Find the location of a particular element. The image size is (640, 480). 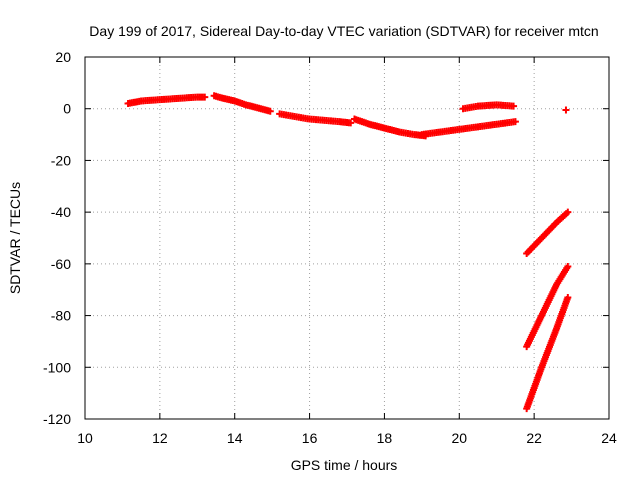

y-tick-label: -120 is located at coordinates (57, 419).